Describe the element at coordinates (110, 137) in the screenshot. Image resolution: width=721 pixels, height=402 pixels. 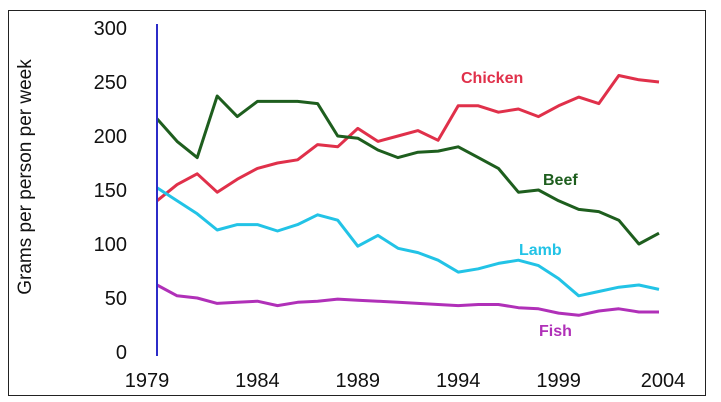
I see `y-tick-label: 200` at that location.